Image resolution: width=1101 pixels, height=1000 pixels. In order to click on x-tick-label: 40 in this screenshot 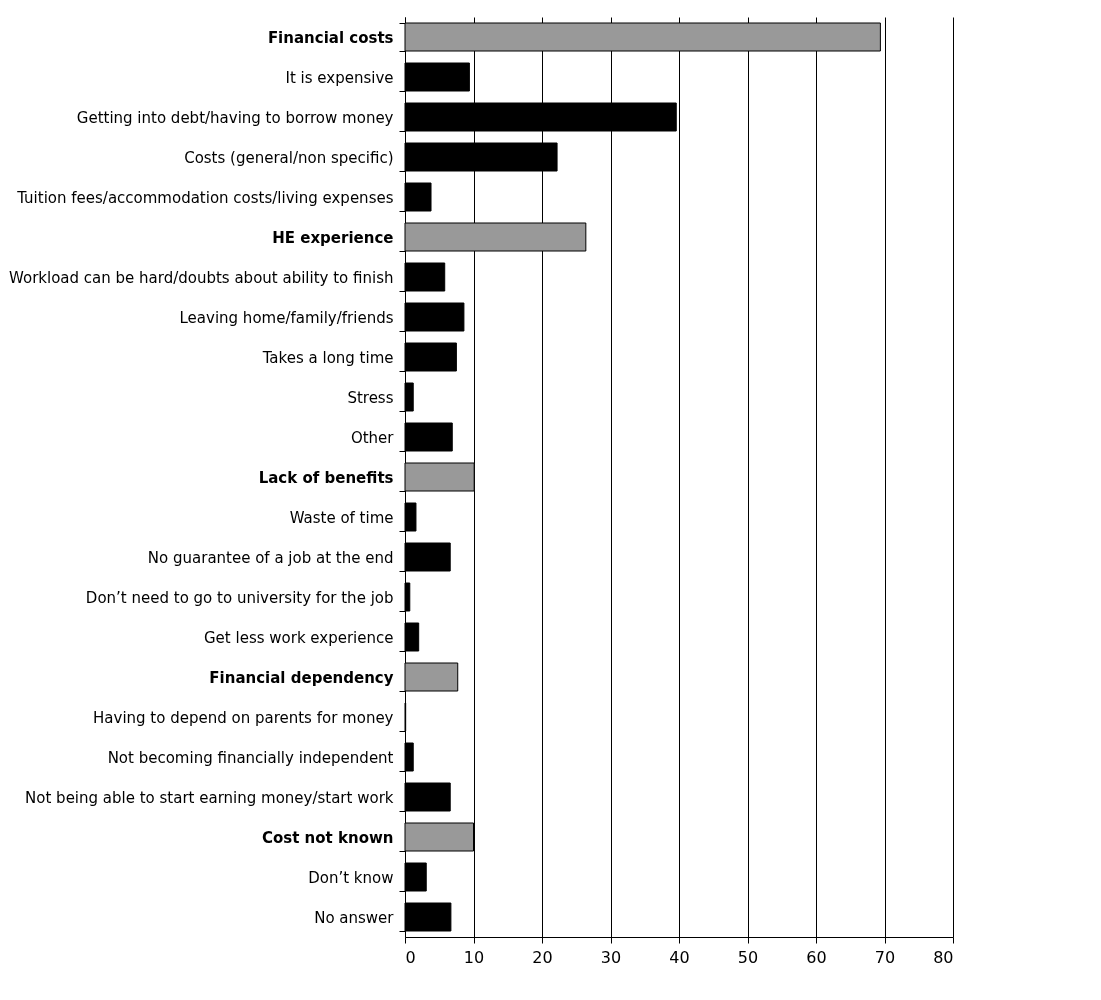, I will do `click(679, 957)`.